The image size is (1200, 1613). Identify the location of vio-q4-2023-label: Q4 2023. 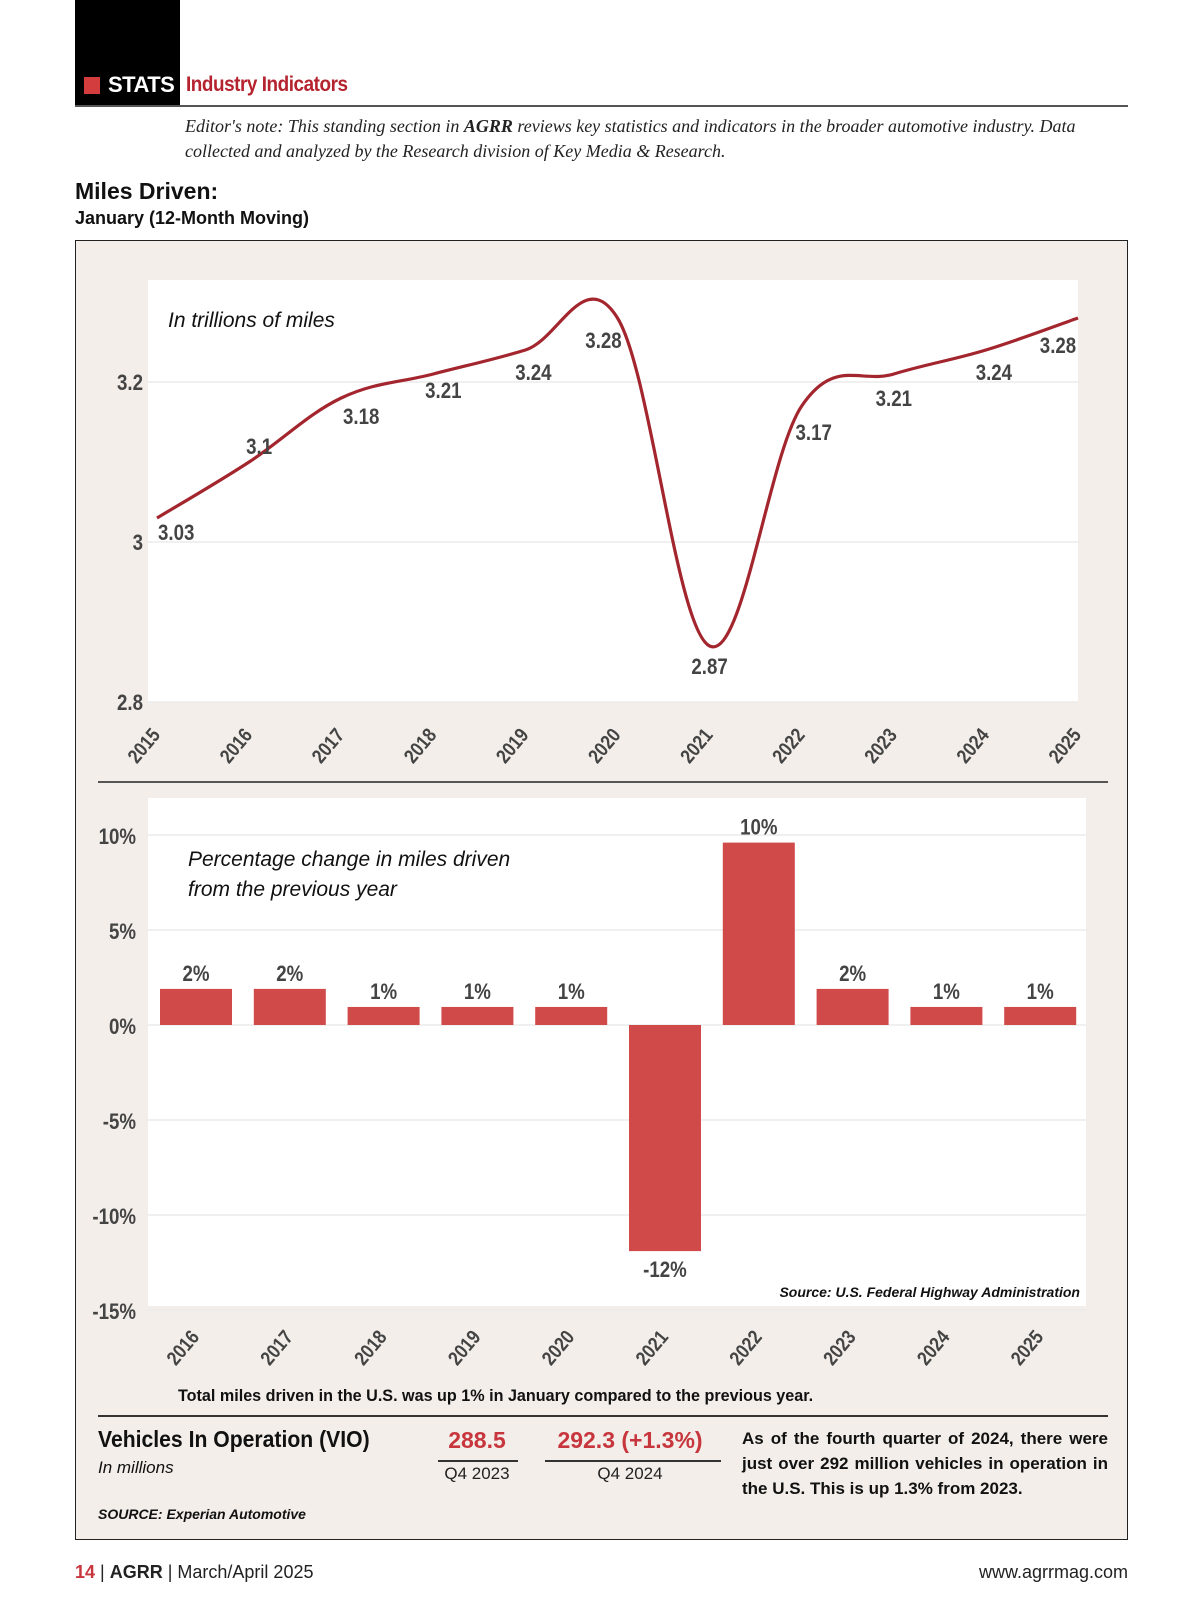
(477, 1473).